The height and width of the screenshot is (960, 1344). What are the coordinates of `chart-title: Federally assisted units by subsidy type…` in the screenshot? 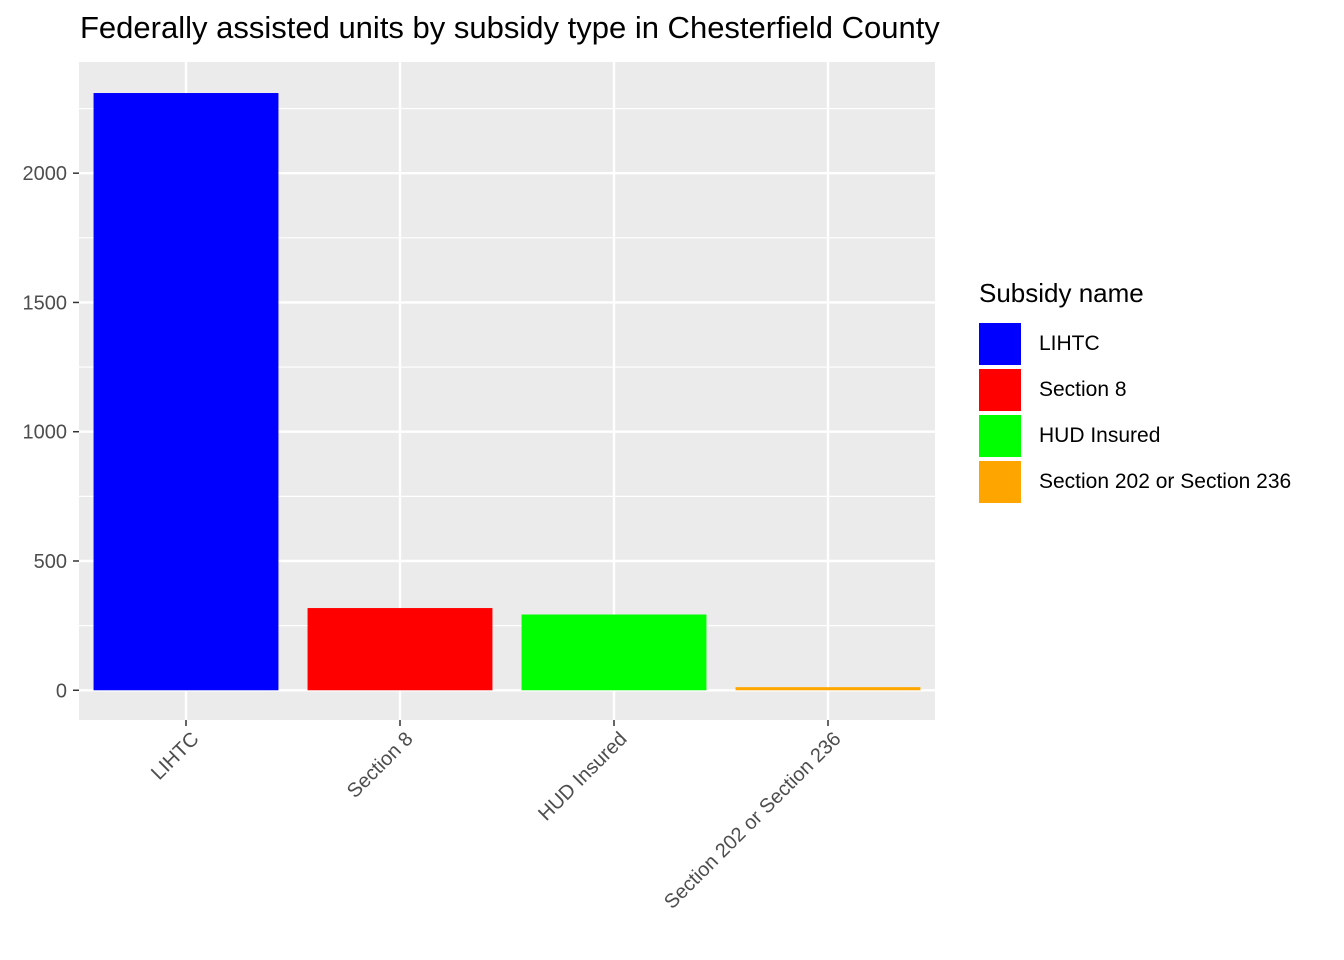 It's located at (510, 27).